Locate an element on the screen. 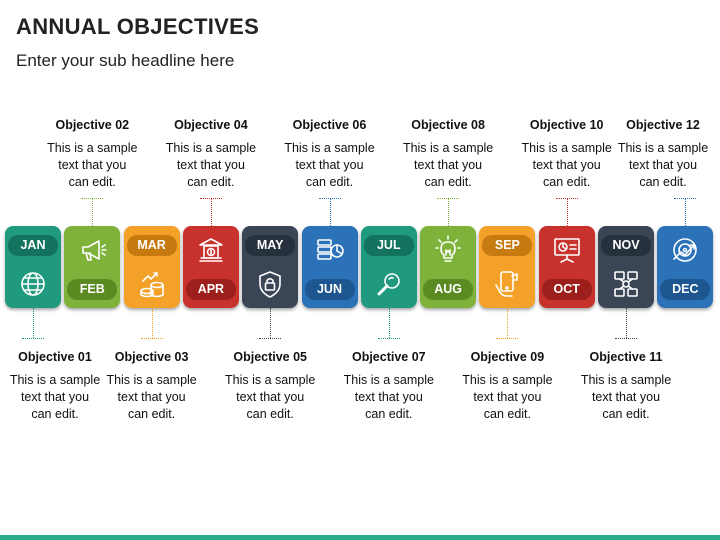  month-card-mar: MAR is located at coordinates (151, 267).